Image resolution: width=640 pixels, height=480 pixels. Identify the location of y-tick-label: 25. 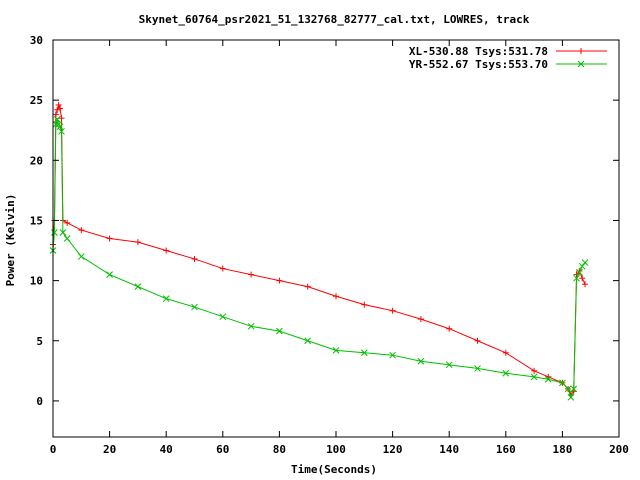
(36, 100).